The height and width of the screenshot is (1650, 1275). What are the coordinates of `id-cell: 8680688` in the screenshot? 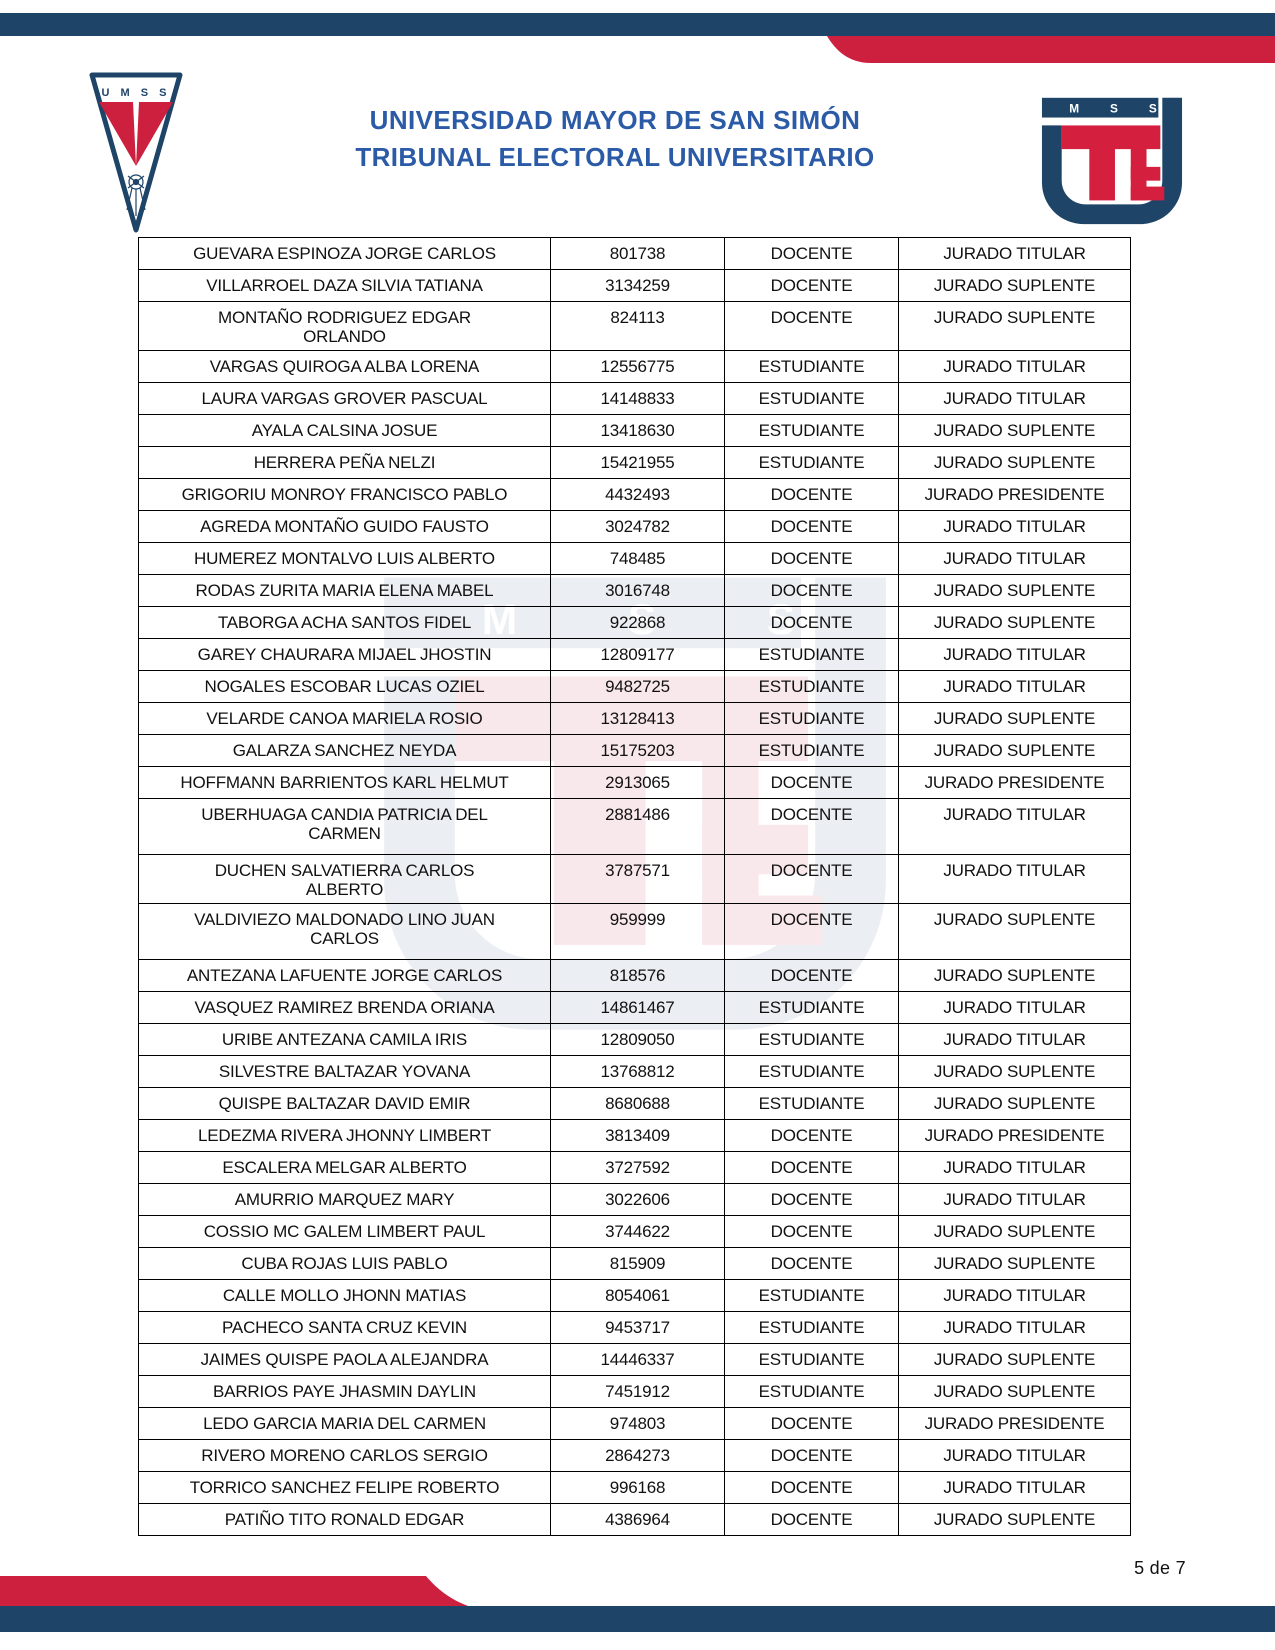 It's located at (637, 1103).